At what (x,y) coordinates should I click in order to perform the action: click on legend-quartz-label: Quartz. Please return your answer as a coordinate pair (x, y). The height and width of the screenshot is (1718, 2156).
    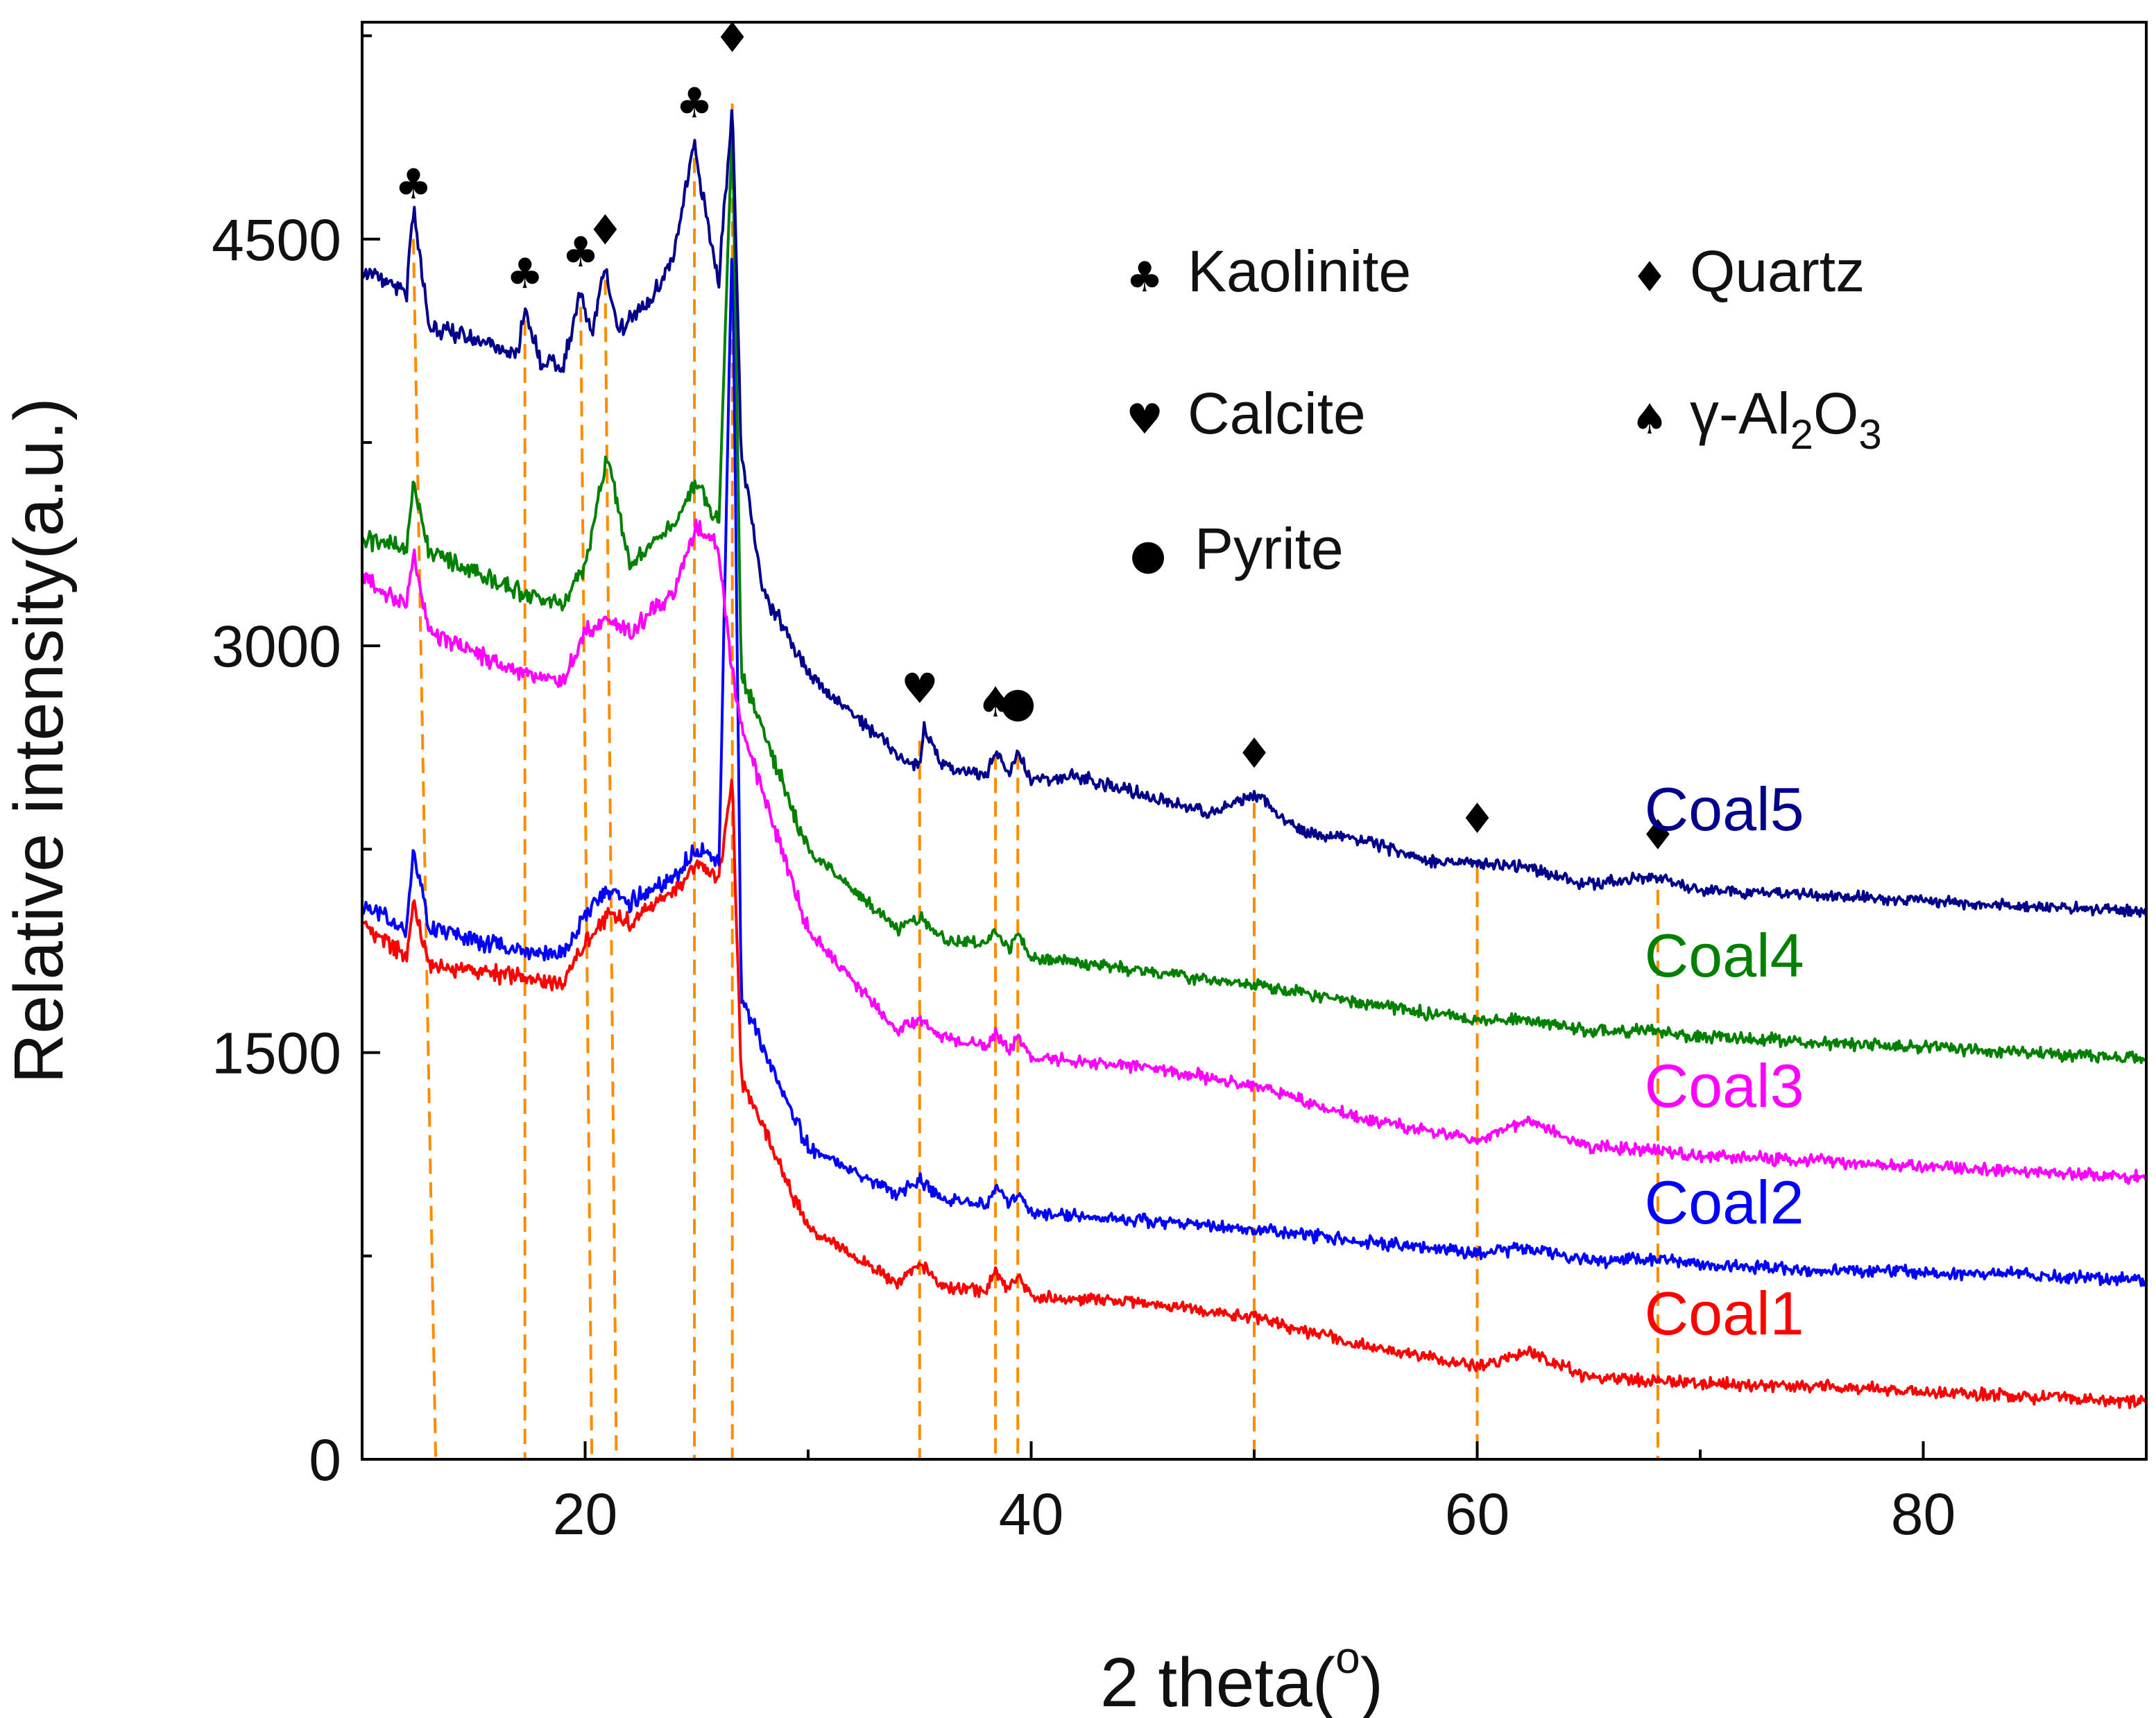
    Looking at the image, I should click on (1777, 271).